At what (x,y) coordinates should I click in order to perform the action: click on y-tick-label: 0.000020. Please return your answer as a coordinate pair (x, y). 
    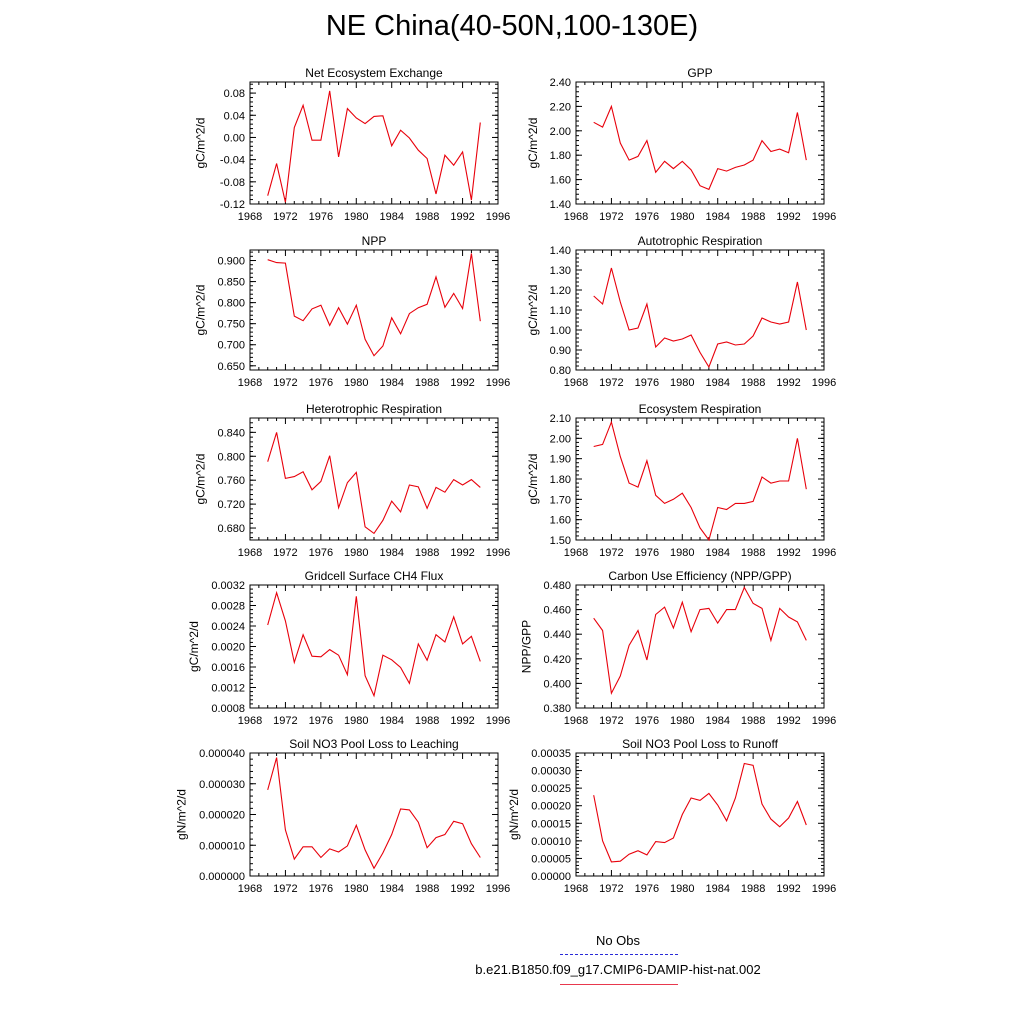
    Looking at the image, I should click on (222, 816).